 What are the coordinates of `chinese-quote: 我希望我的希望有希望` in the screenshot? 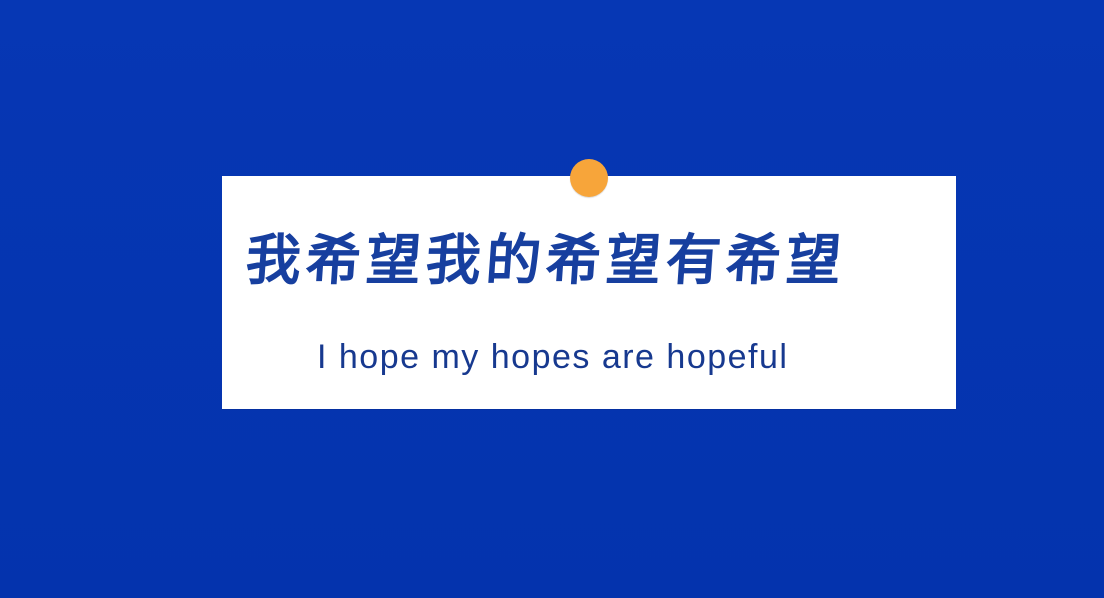 It's located at (546, 260).